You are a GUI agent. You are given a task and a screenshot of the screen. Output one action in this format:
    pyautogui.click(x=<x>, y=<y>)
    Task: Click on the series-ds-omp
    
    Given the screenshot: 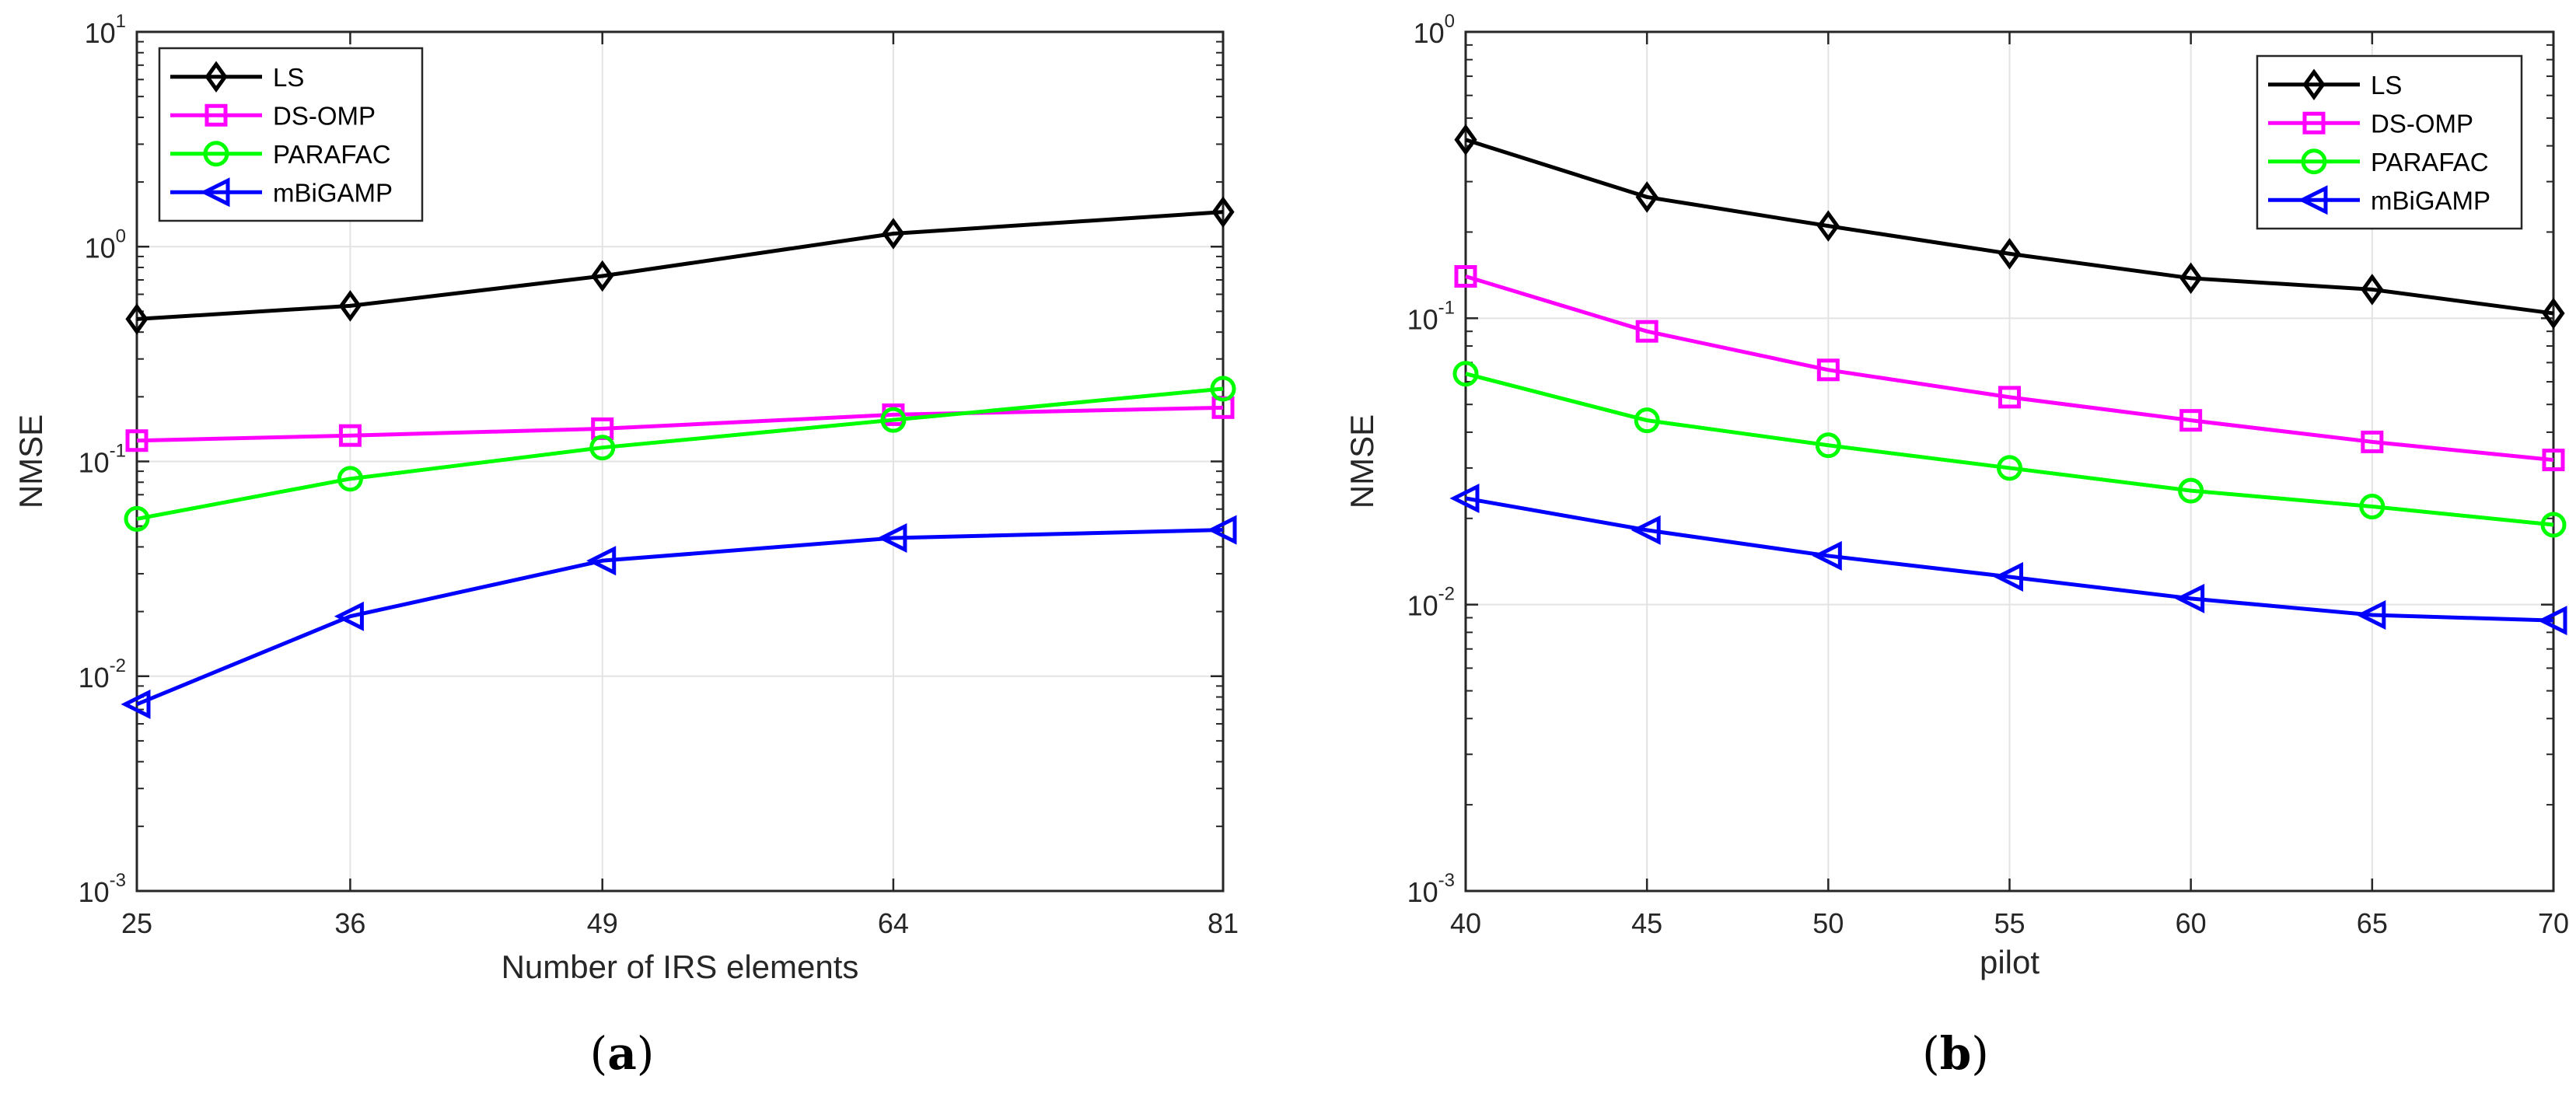 What is the action you would take?
    pyautogui.click(x=2009, y=368)
    